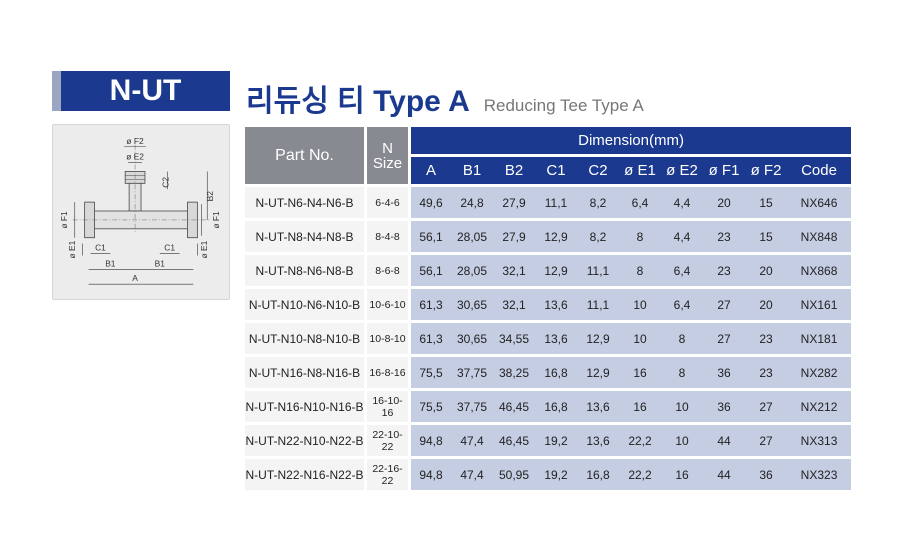  I want to click on size-cell: 6-4-6, so click(389, 202).